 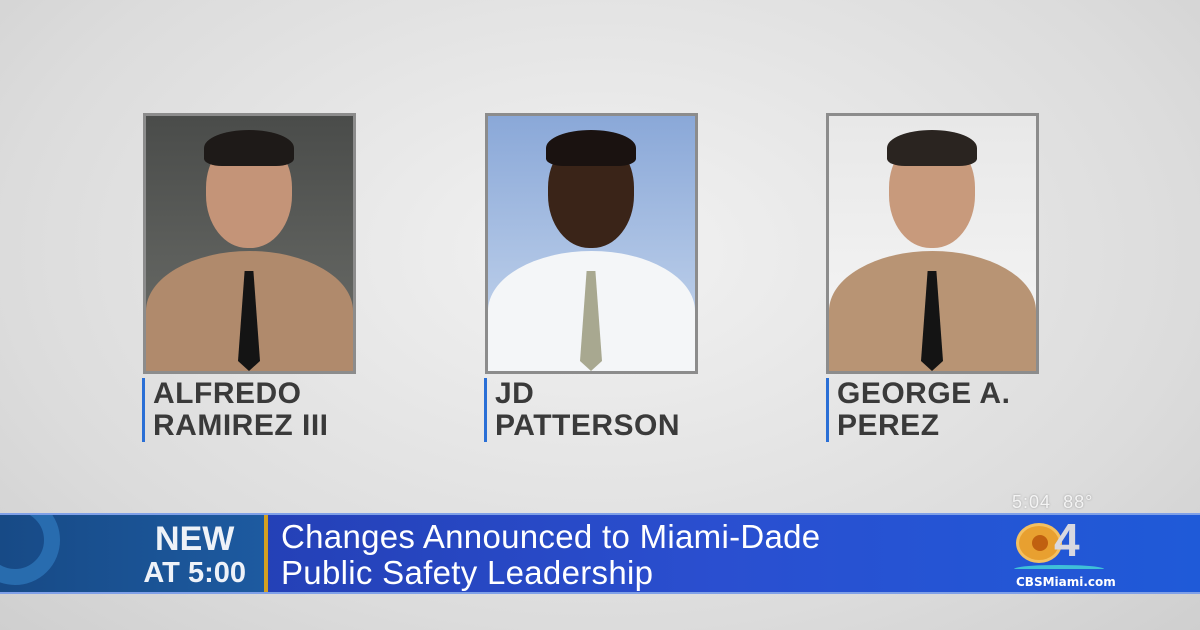 I want to click on logo-four: 4, so click(x=1067, y=540).